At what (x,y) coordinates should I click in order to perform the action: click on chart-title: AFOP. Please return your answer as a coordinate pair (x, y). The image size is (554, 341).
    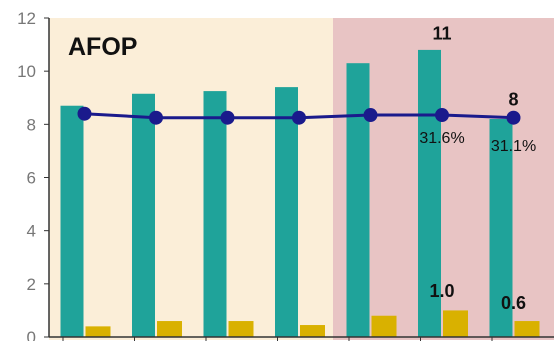
    Looking at the image, I should click on (102, 47).